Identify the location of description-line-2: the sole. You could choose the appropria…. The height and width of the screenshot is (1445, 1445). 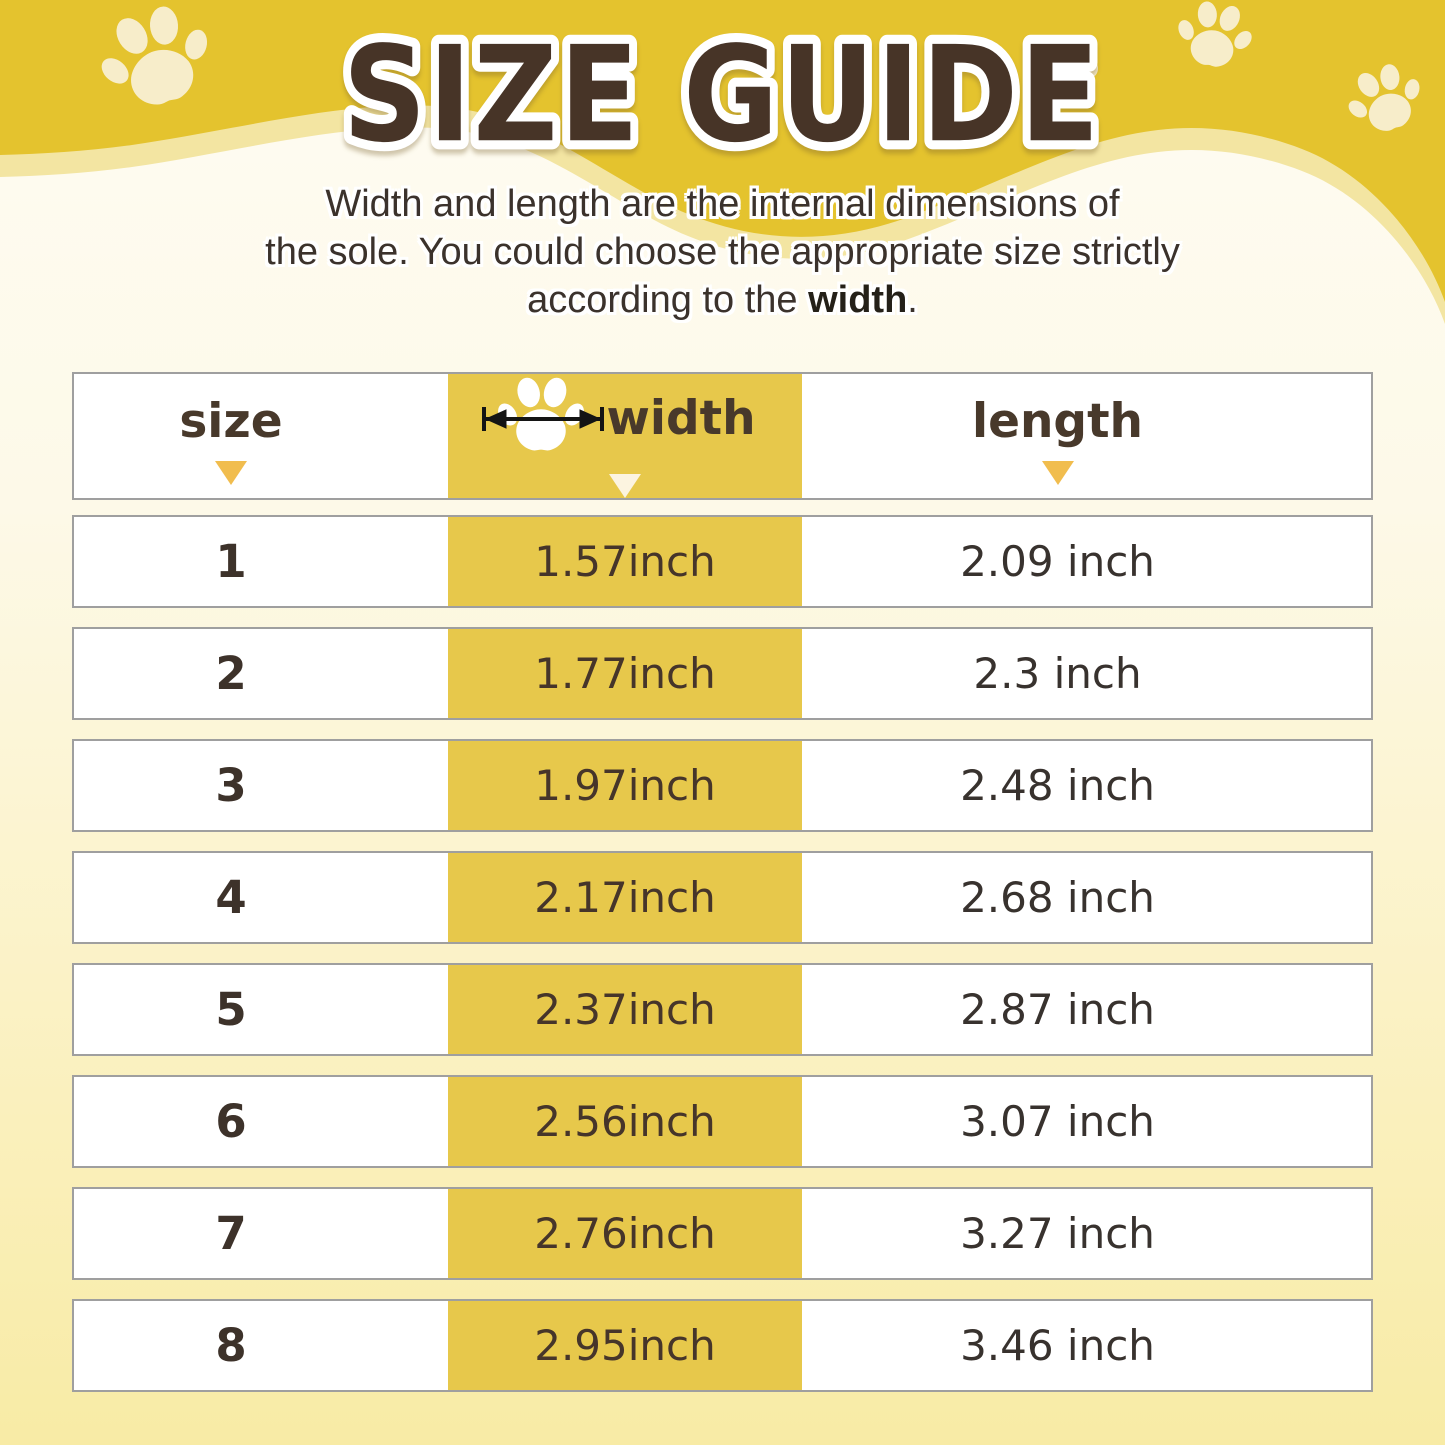
(722, 252).